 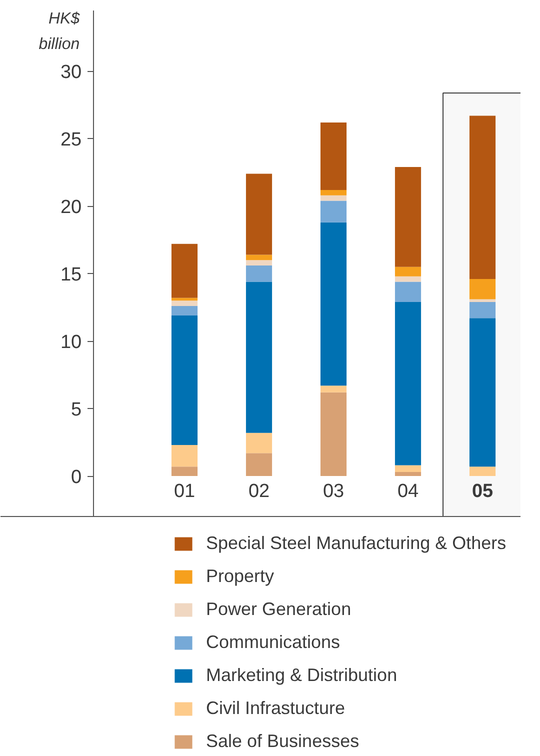 What do you see at coordinates (483, 491) in the screenshot?
I see `x-tick-label: 05` at bounding box center [483, 491].